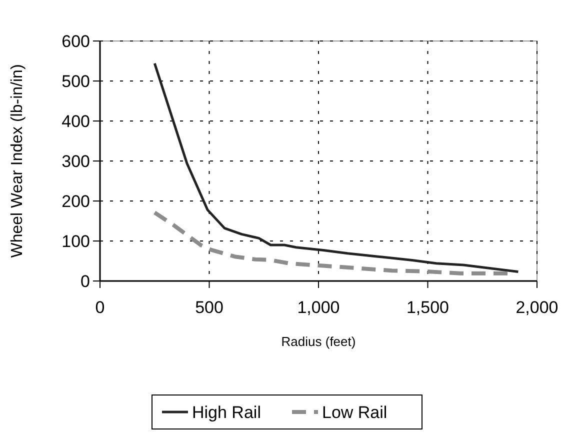 The image size is (574, 436). I want to click on y-tick-label: 400, so click(76, 121).